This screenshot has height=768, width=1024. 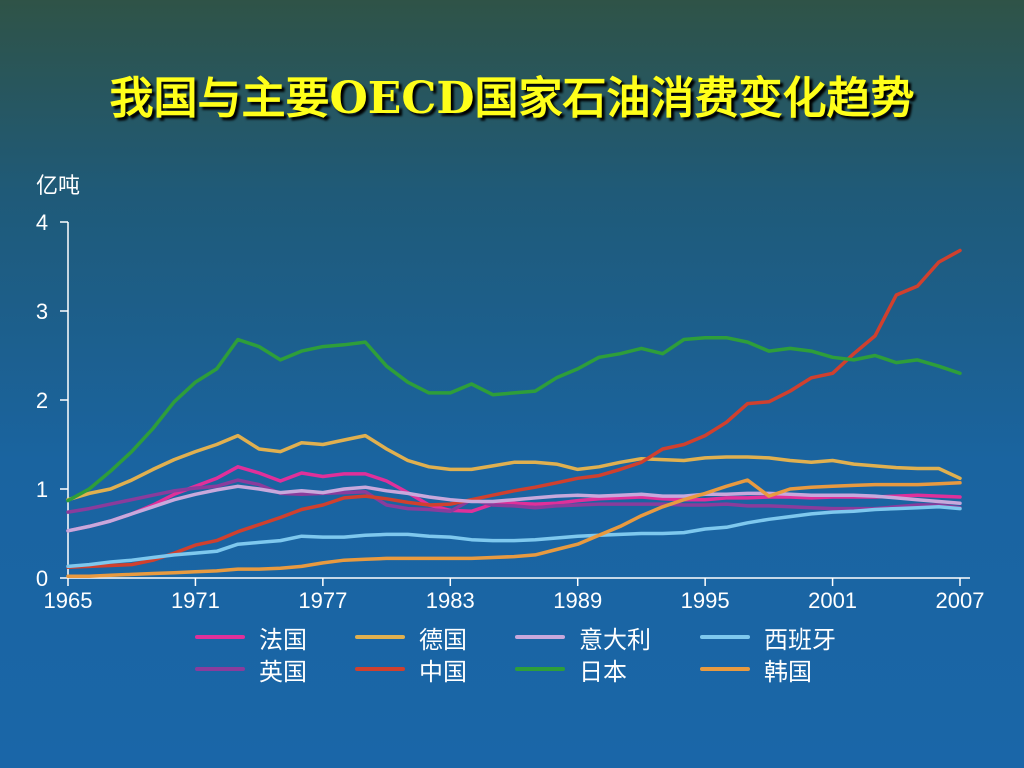 I want to click on x-tick-label: 1989, so click(x=577, y=600).